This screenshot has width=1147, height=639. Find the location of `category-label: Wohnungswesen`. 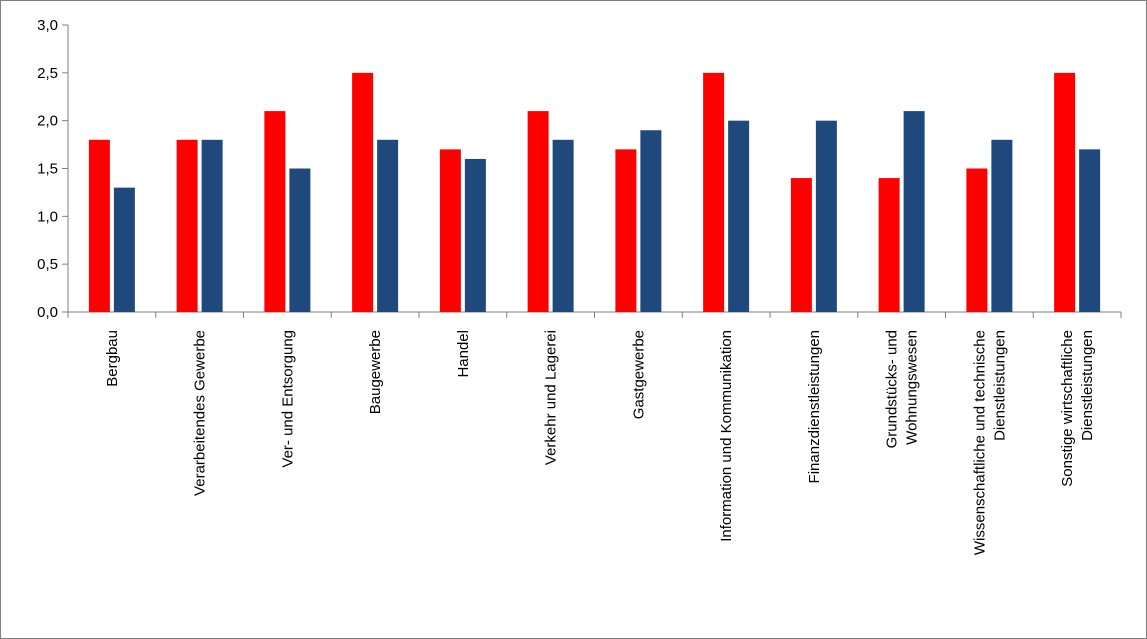

category-label: Wohnungswesen is located at coordinates (912, 387).